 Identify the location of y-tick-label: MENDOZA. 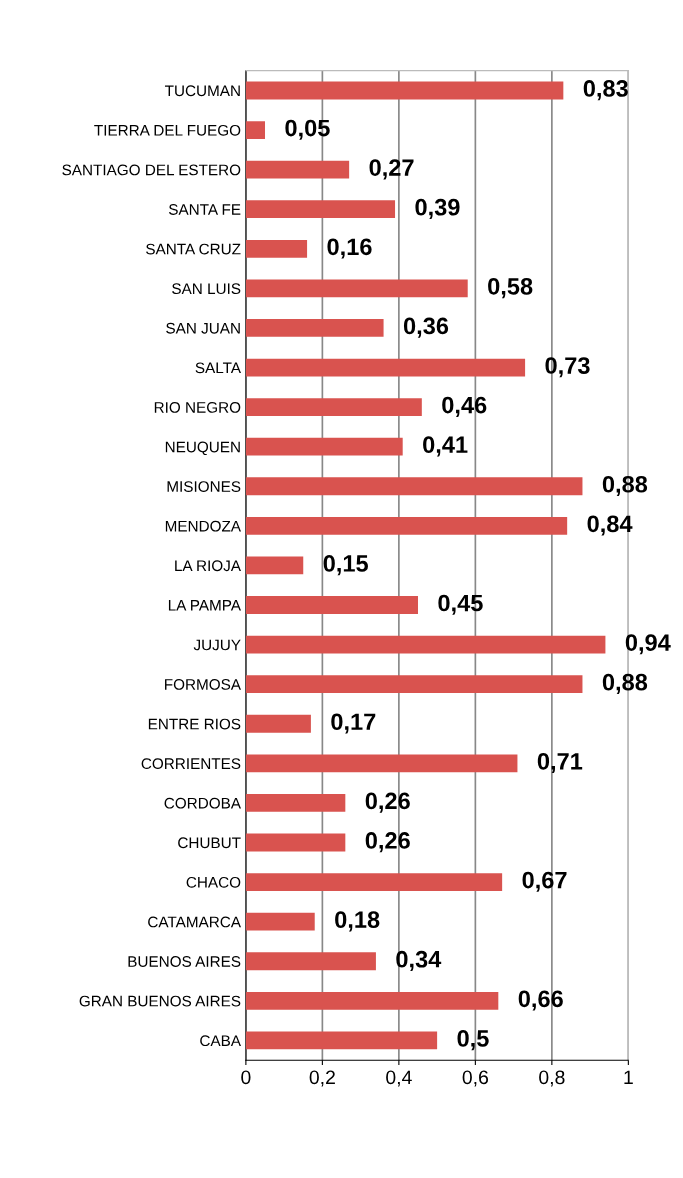
(203, 526).